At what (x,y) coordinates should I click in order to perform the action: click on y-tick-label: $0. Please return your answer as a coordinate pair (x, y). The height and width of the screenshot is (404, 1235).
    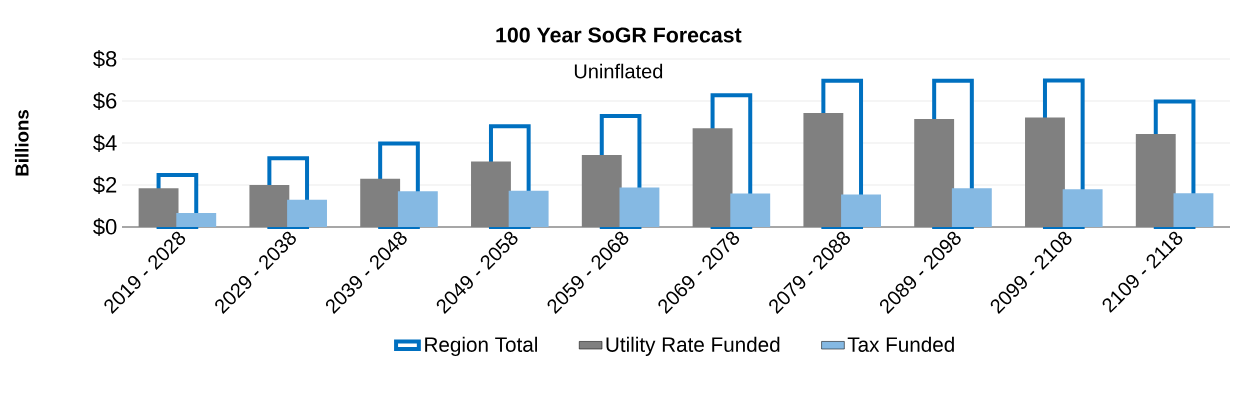
    Looking at the image, I should click on (105, 227).